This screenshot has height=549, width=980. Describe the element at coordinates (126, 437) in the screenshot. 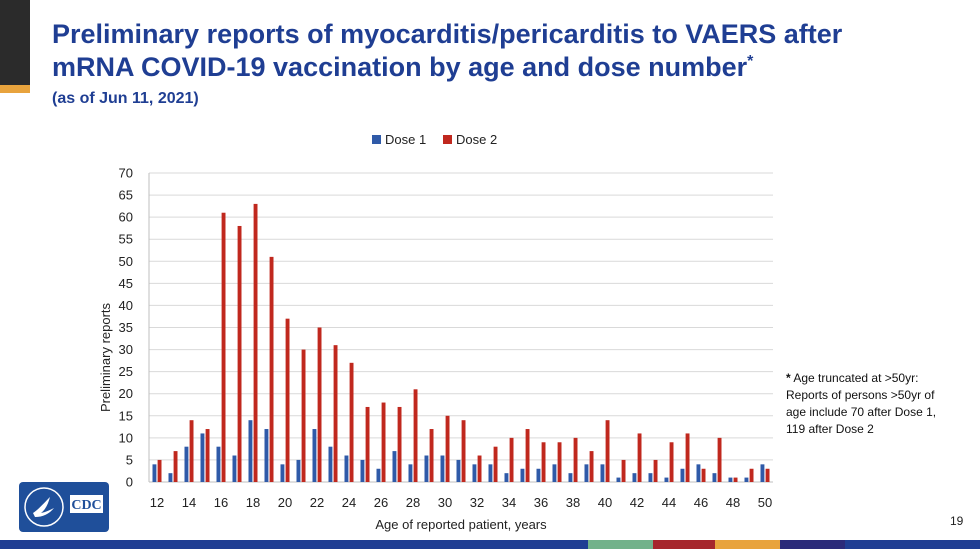

I see `y-tick-label: 10` at that location.